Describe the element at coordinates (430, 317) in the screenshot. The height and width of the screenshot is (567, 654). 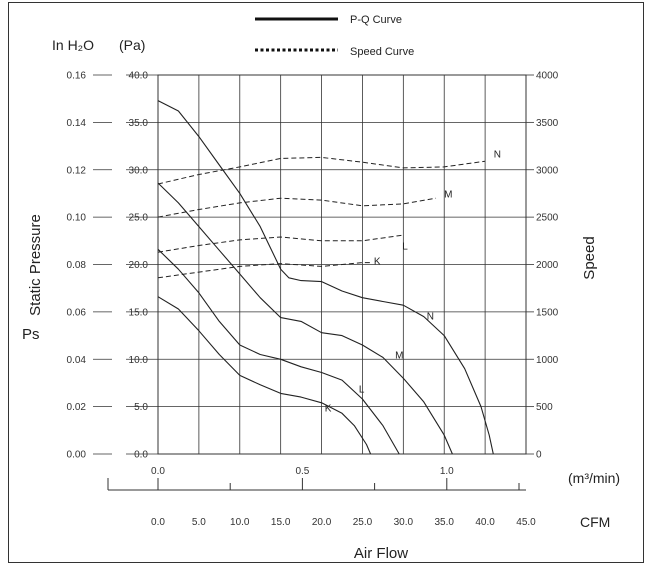
I see `pq-curve-label: N` at that location.